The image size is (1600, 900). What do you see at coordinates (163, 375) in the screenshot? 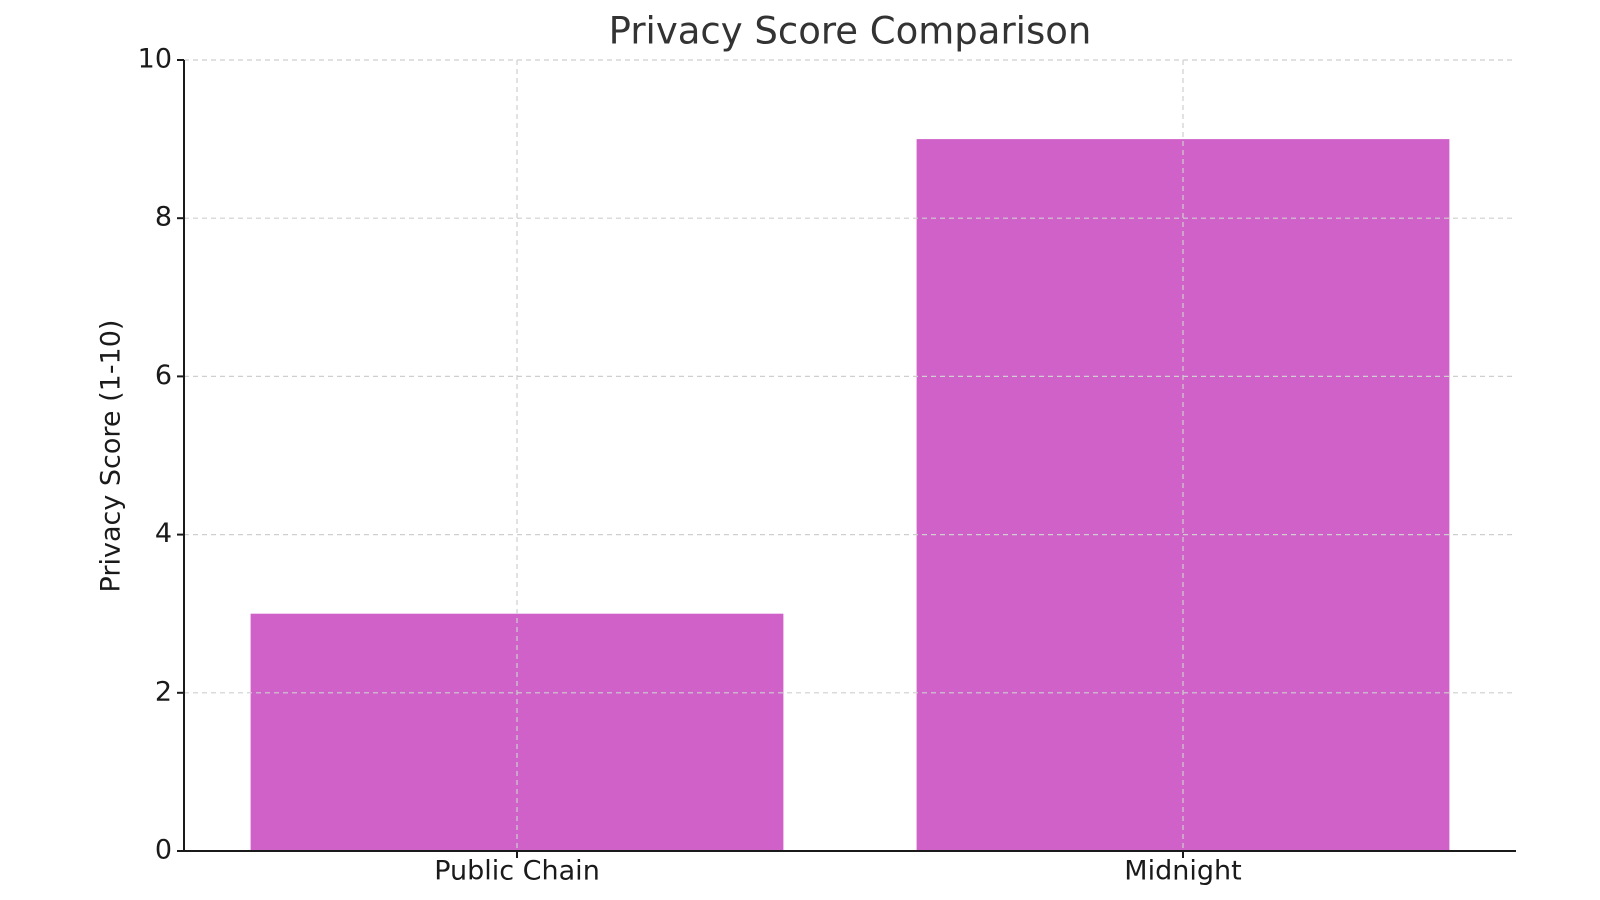
I see `y-tick-label: 6` at bounding box center [163, 375].